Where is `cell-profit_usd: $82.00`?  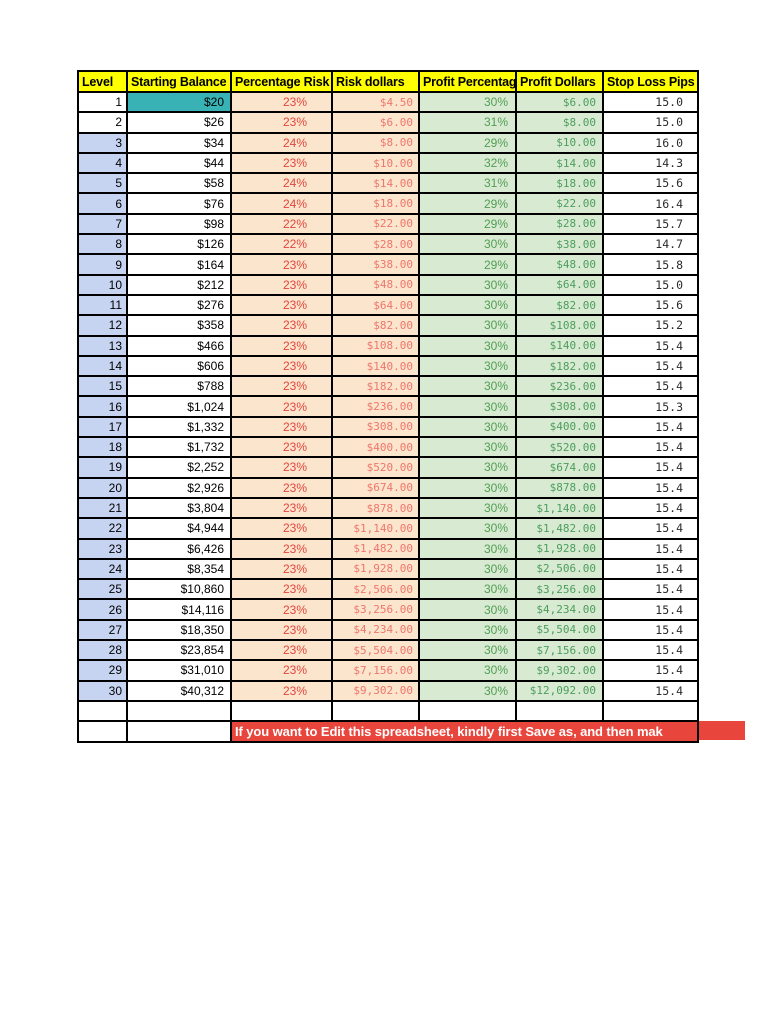
cell-profit_usd: $82.00 is located at coordinates (560, 306).